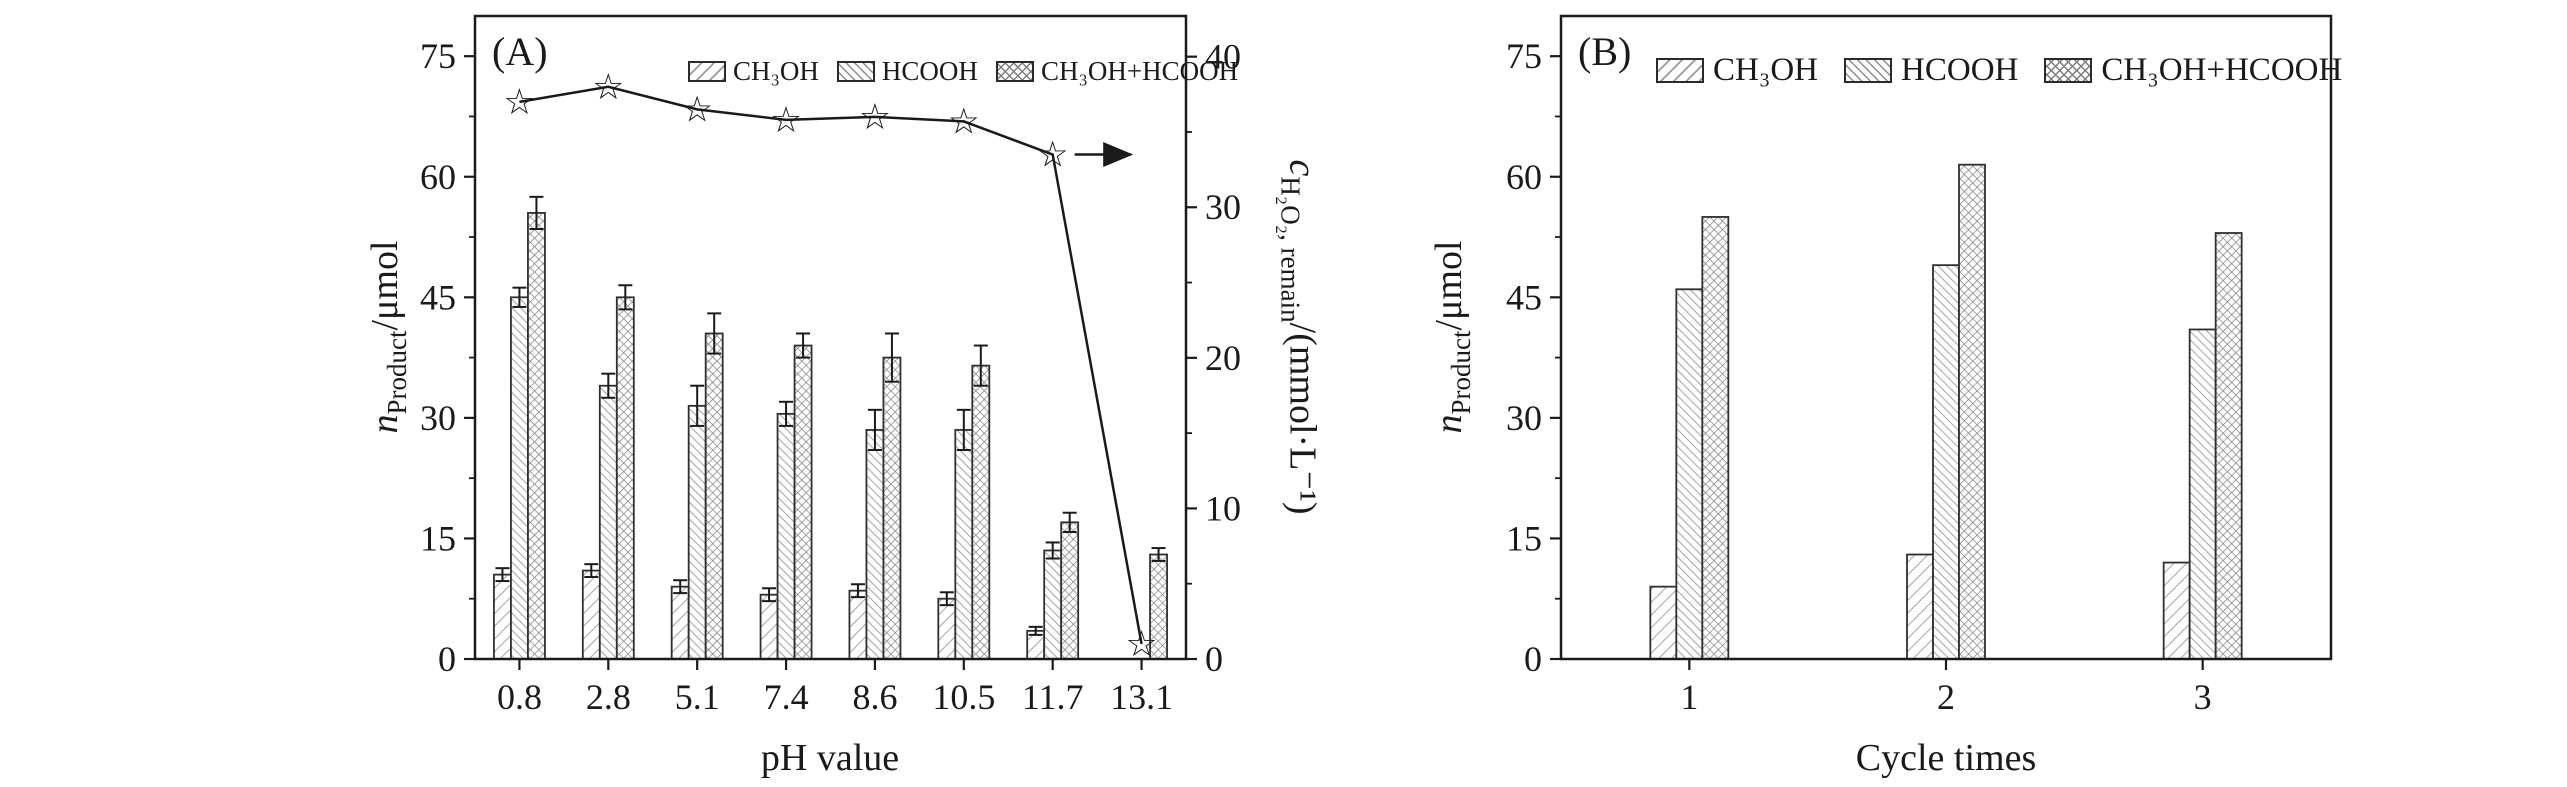 This screenshot has height=787, width=2567. What do you see at coordinates (519, 697) in the screenshot?
I see `x-tick-label: 0.8` at bounding box center [519, 697].